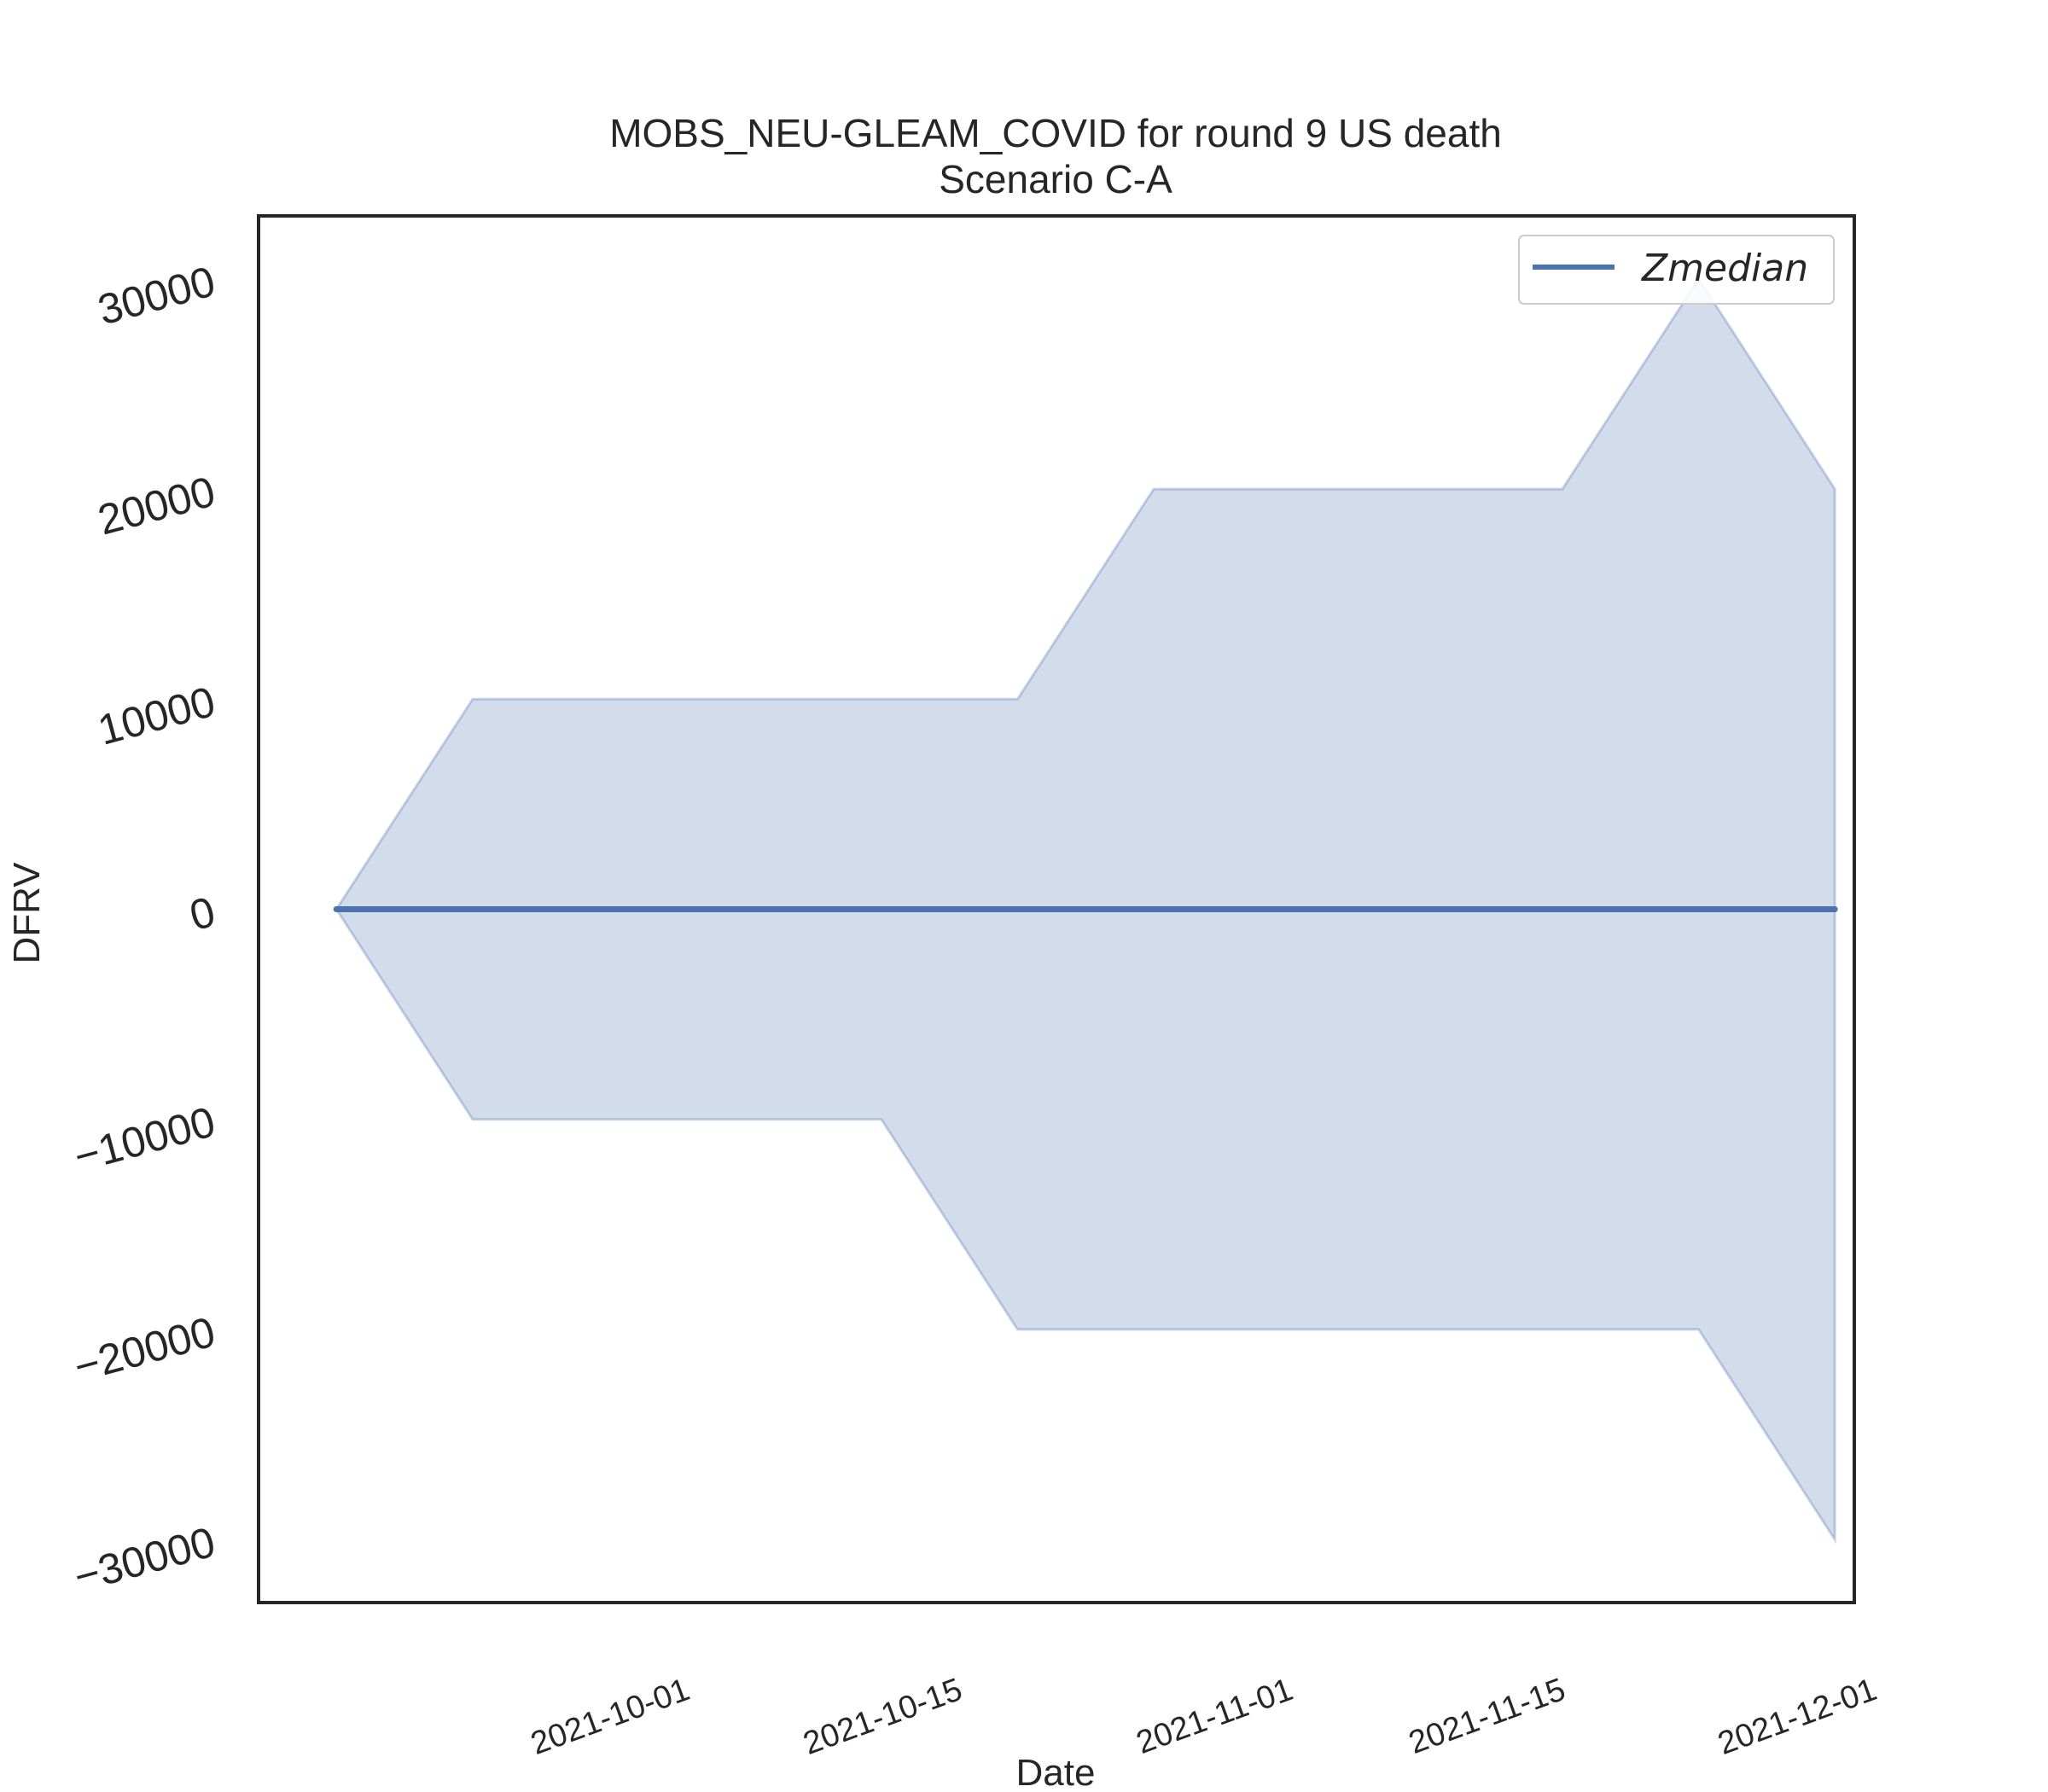 The height and width of the screenshot is (1792, 2048). What do you see at coordinates (1798, 1717) in the screenshot?
I see `x-tick-label: 2021-12-01` at bounding box center [1798, 1717].